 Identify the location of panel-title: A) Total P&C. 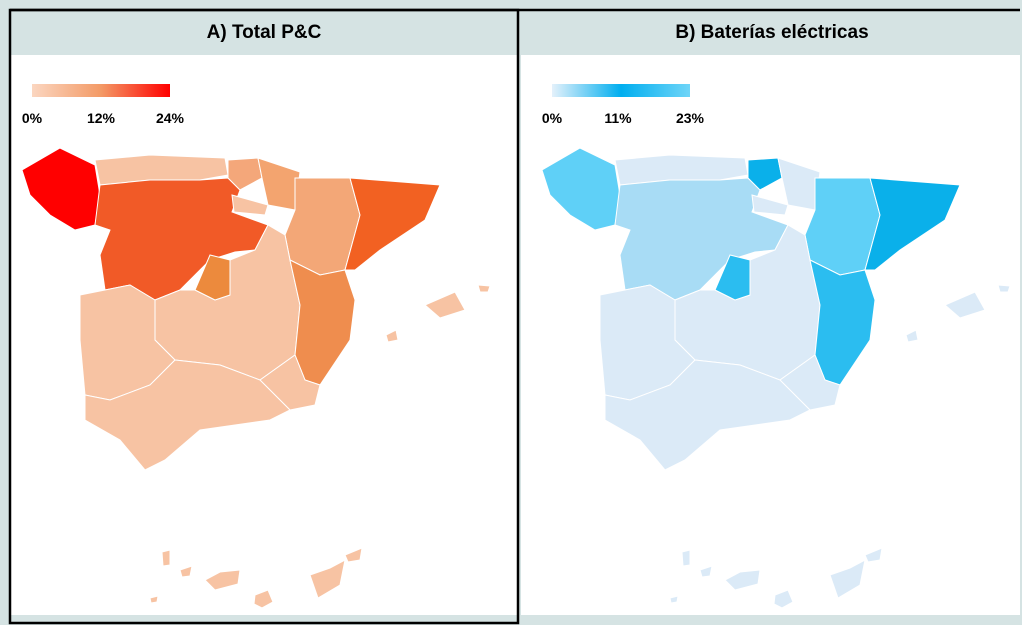
(264, 32).